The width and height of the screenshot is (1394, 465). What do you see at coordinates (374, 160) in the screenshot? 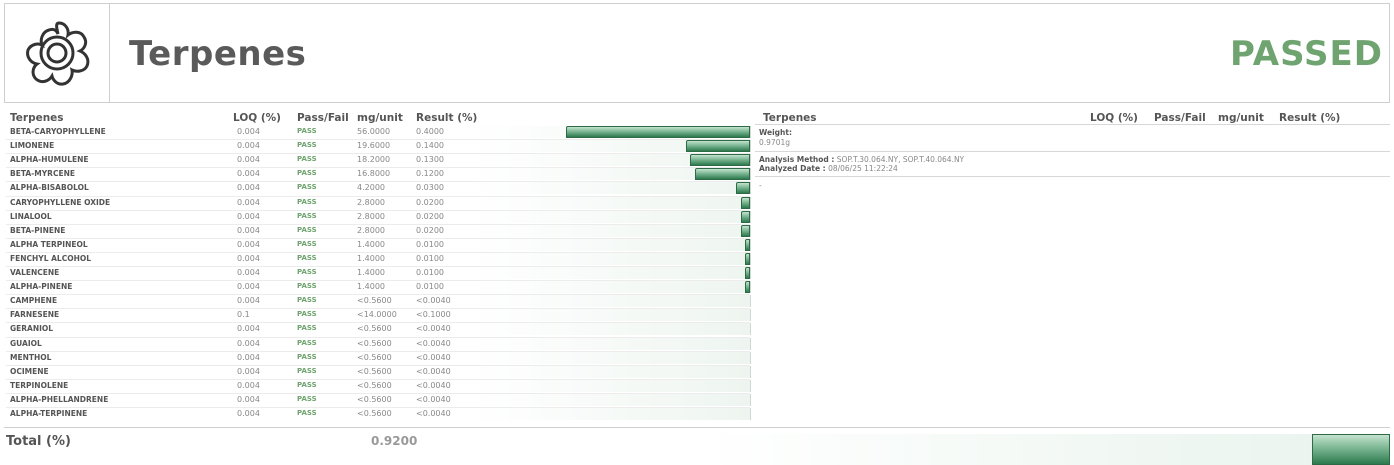
I see `mg-unit-value: 18.2000` at bounding box center [374, 160].